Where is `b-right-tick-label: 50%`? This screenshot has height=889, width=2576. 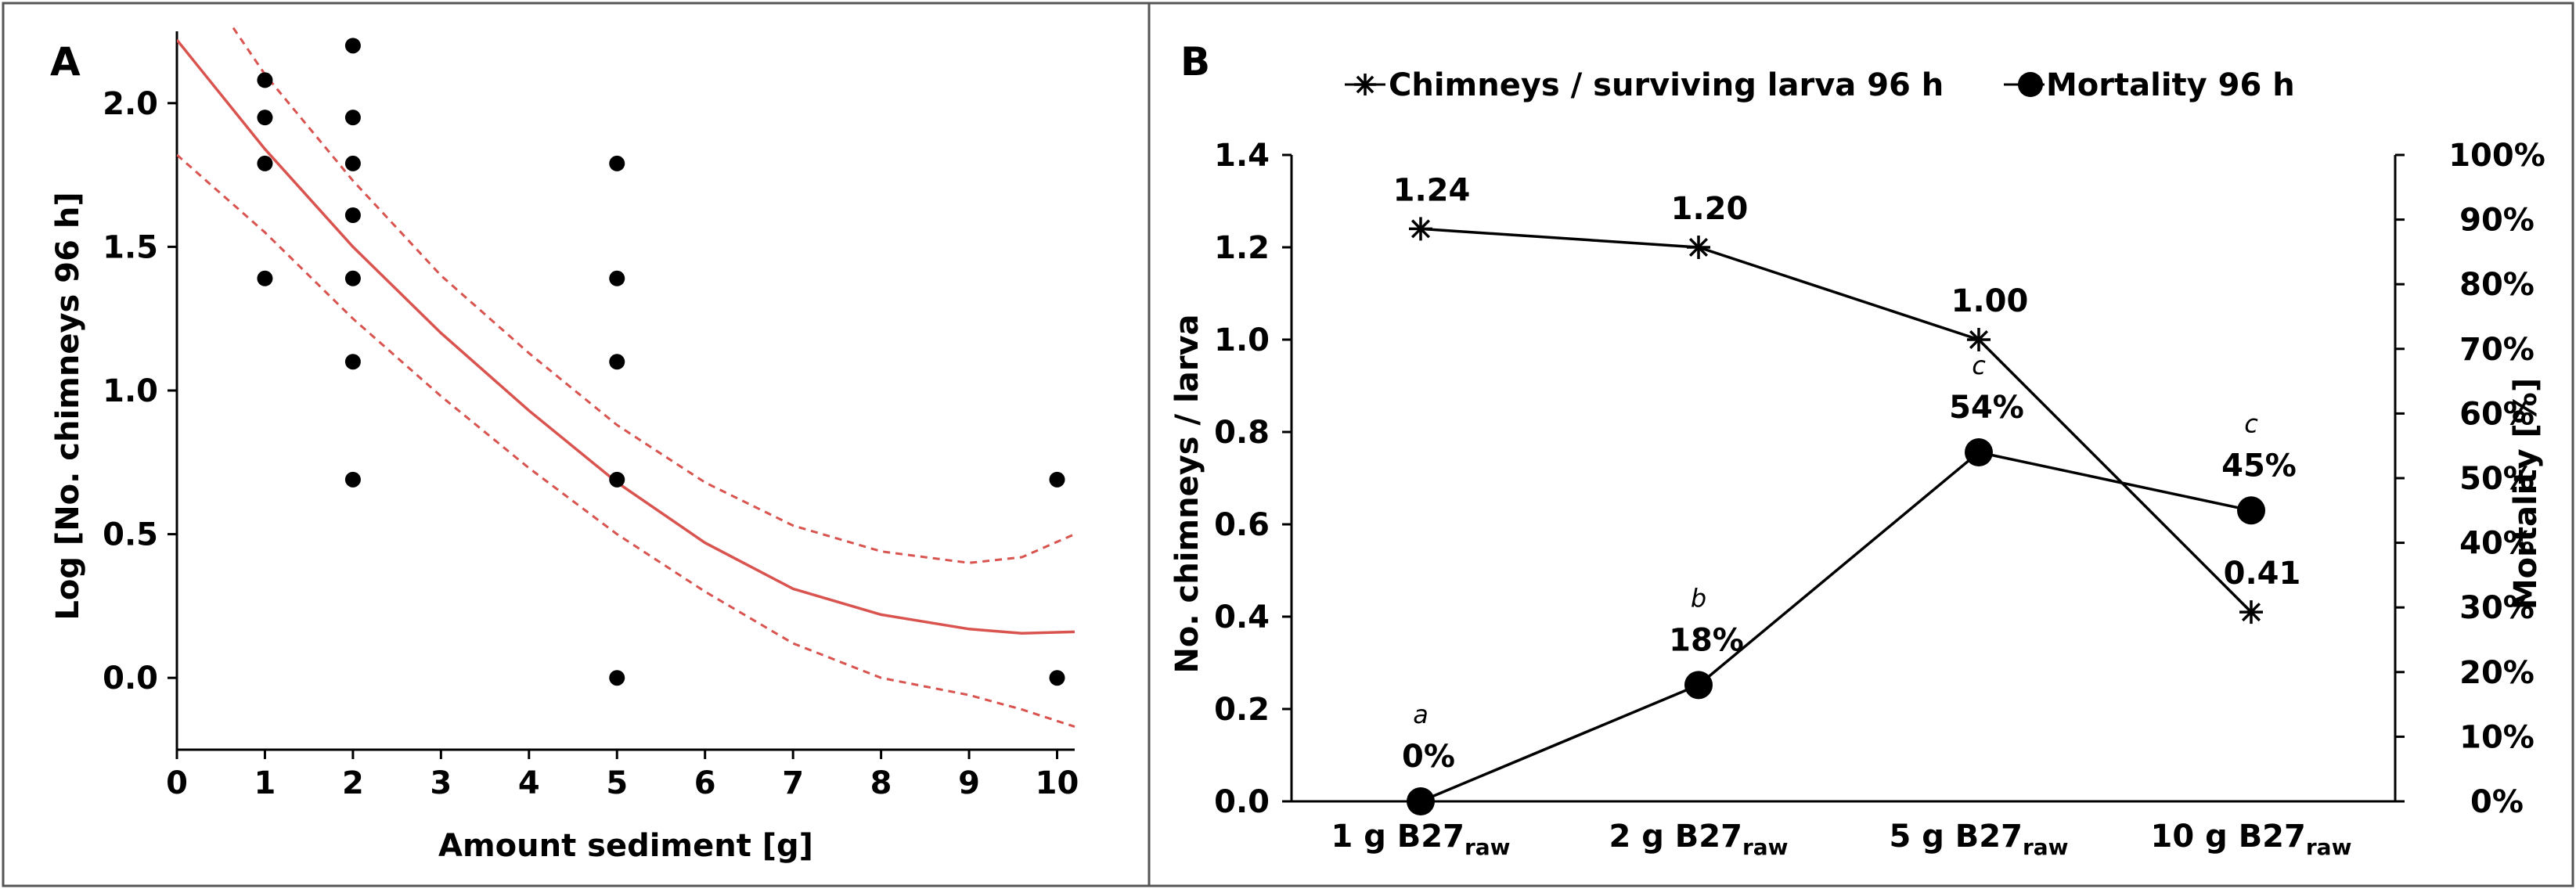 b-right-tick-label: 50% is located at coordinates (2497, 479).